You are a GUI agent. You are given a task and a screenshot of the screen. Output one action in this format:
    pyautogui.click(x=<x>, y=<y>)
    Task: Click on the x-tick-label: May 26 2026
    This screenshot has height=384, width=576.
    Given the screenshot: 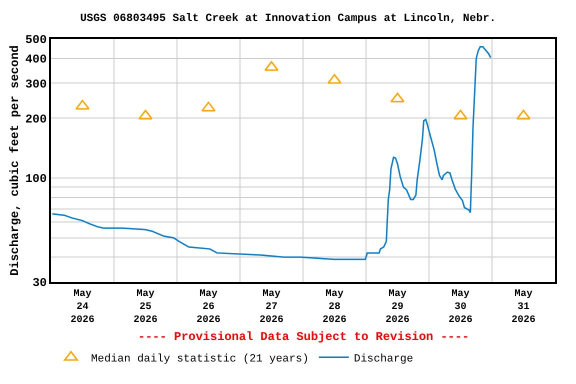 What is the action you would take?
    pyautogui.click(x=208, y=307)
    